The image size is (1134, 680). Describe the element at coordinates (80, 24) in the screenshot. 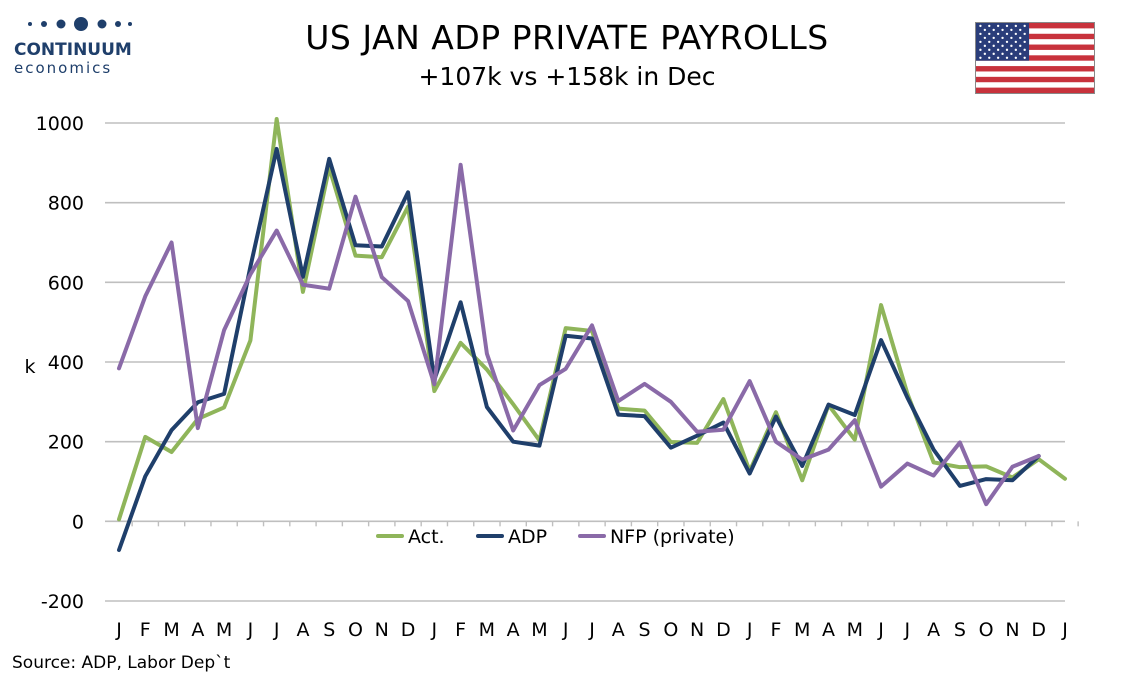

I see `logo-dots-icon` at that location.